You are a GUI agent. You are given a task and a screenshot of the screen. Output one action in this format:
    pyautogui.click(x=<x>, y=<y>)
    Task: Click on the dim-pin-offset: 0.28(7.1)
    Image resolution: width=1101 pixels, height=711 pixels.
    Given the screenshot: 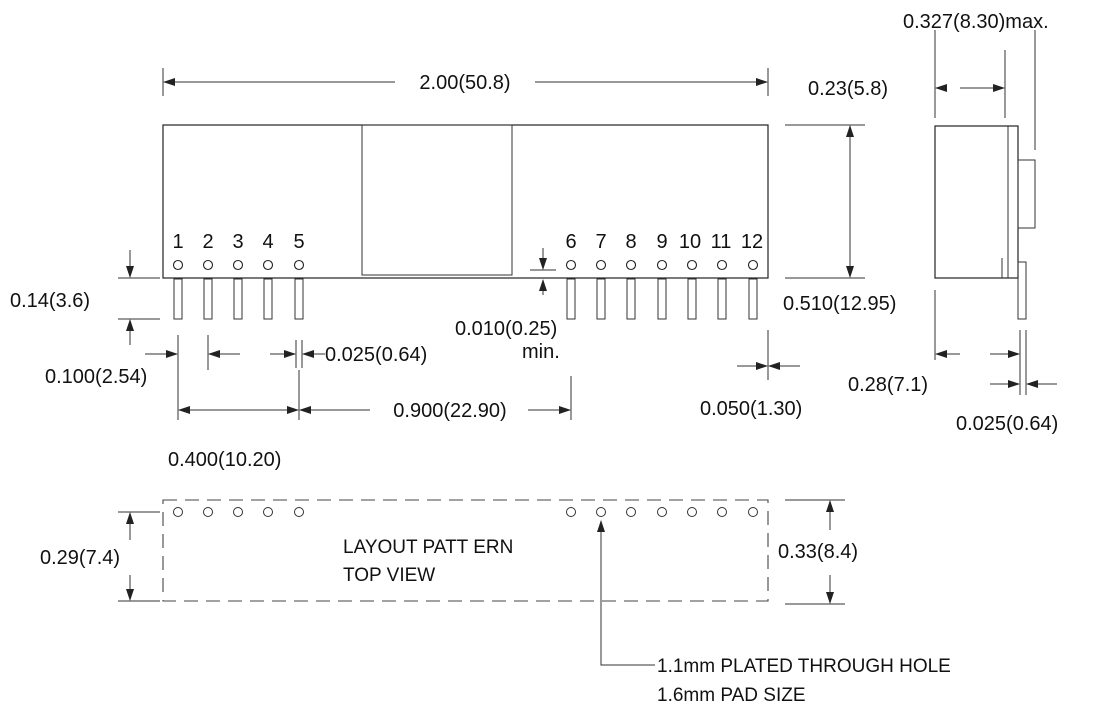 What is the action you would take?
    pyautogui.click(x=934, y=343)
    